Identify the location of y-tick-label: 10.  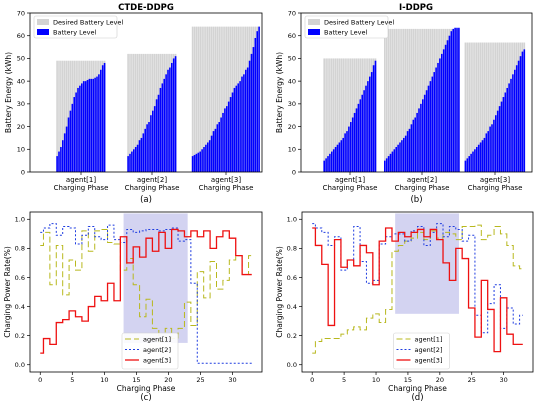
(21, 150).